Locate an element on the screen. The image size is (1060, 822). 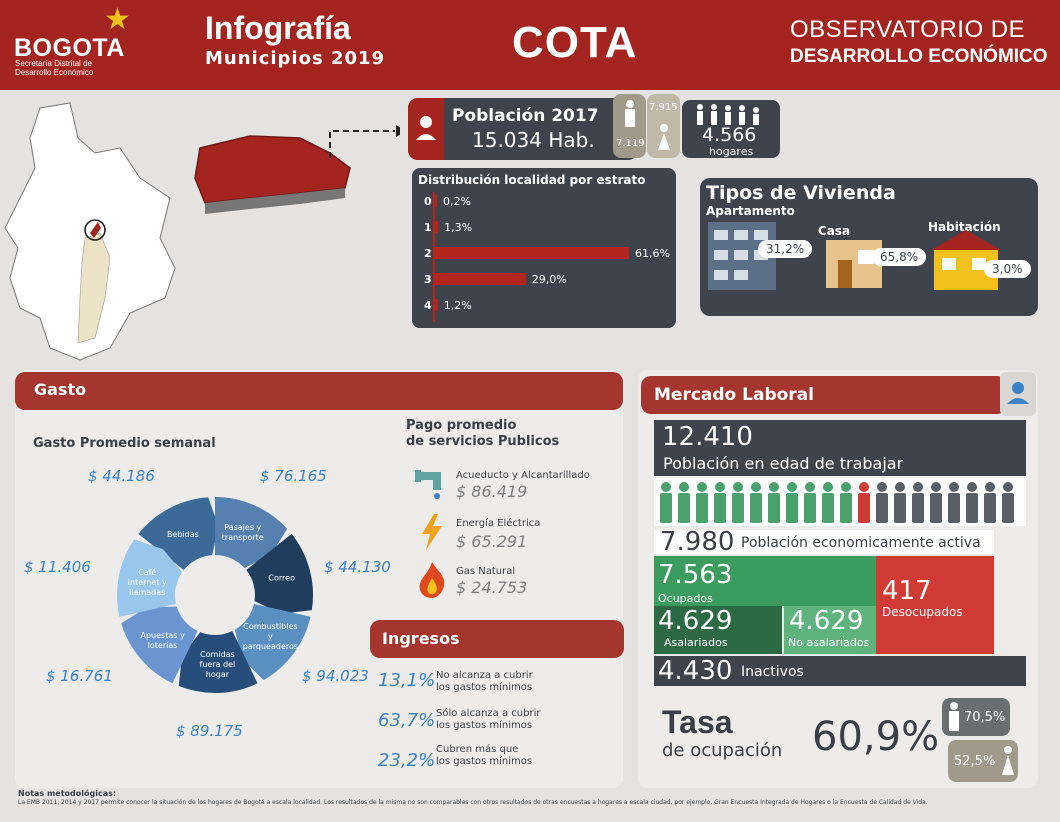
ingreso-line1-1: No alcanza a cubrir is located at coordinates (484, 675).